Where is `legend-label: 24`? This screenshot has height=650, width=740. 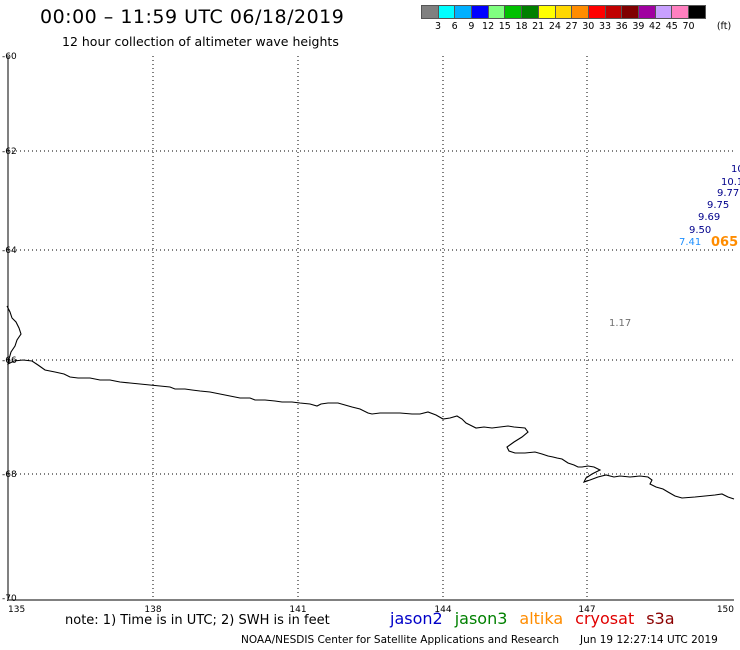 legend-label: 24 is located at coordinates (554, 26).